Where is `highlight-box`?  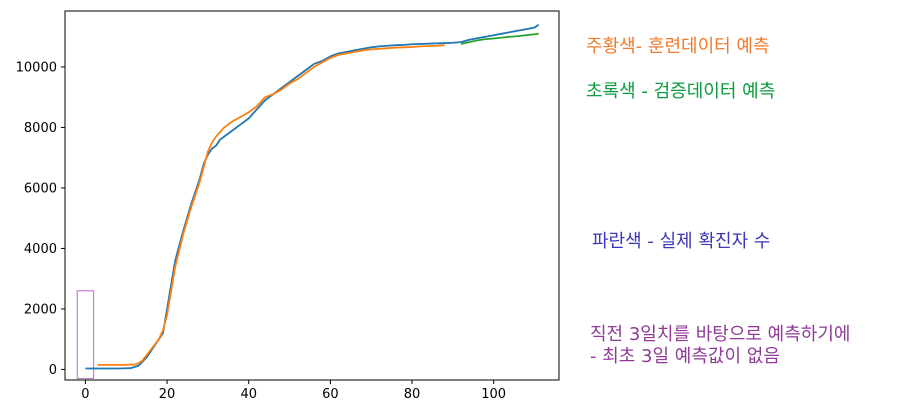 highlight-box is located at coordinates (85, 335).